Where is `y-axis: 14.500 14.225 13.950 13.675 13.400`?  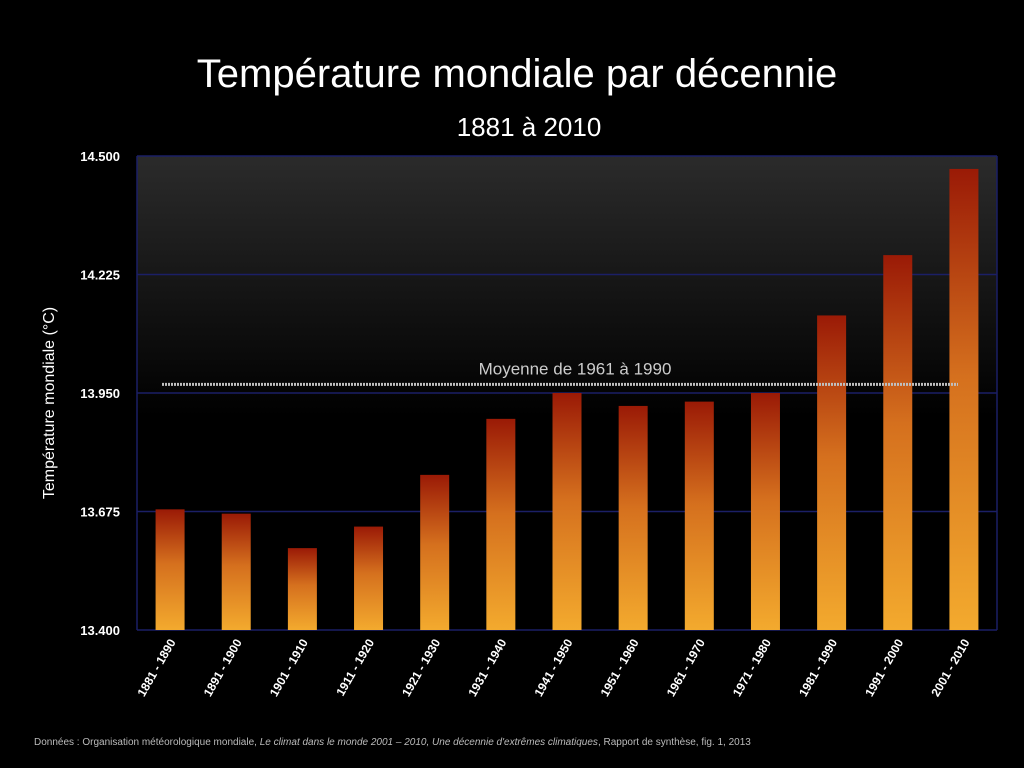 y-axis: 14.500 14.225 13.950 13.675 13.400 is located at coordinates (100, 393).